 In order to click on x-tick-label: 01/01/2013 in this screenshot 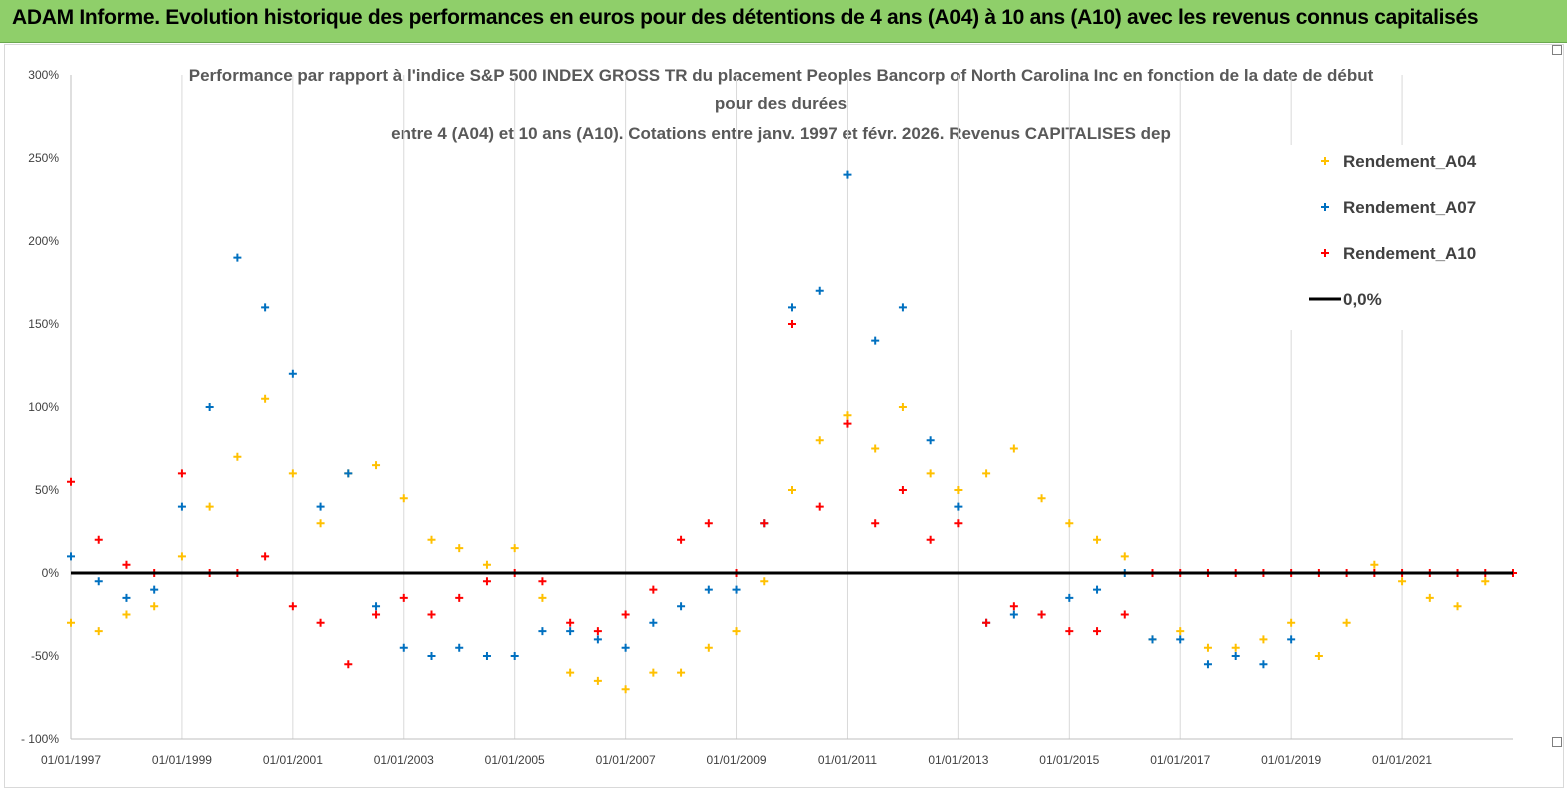, I will do `click(958, 760)`.